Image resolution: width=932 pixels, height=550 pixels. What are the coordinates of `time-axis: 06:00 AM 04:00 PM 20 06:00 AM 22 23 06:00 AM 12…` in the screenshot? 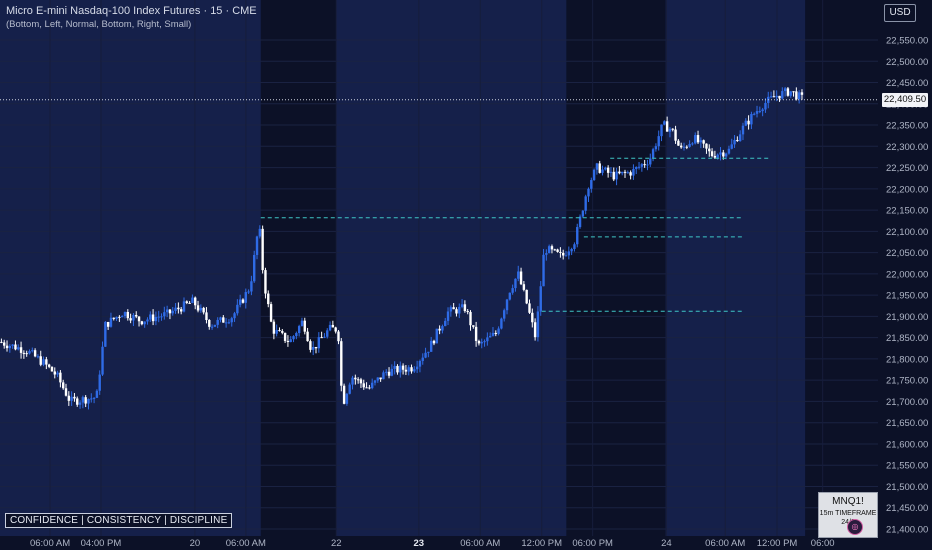 It's located at (432, 543).